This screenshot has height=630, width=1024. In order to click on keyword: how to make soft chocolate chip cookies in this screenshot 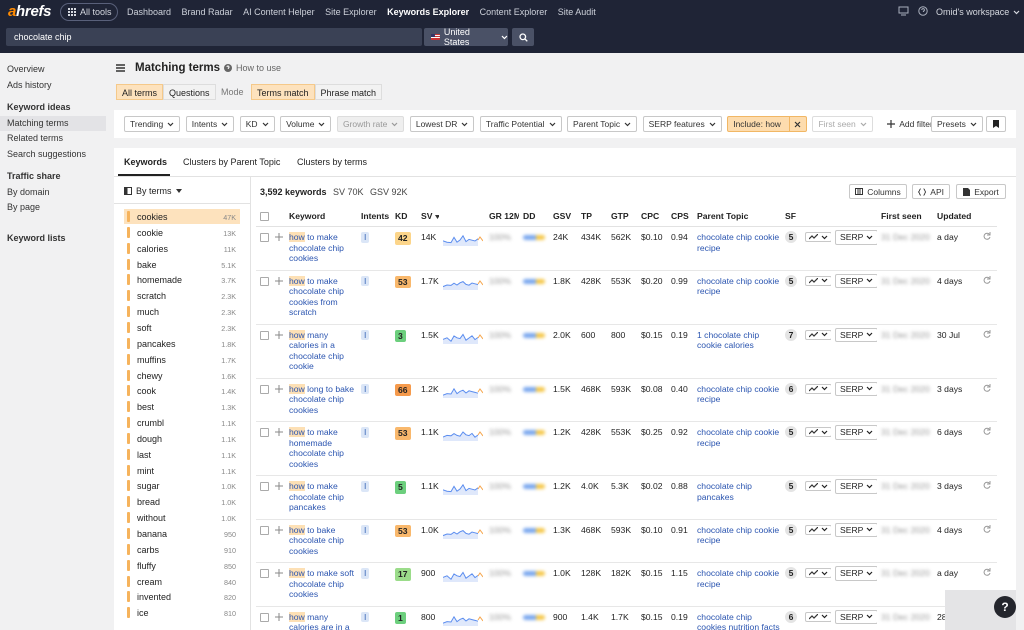, I will do `click(321, 583)`.